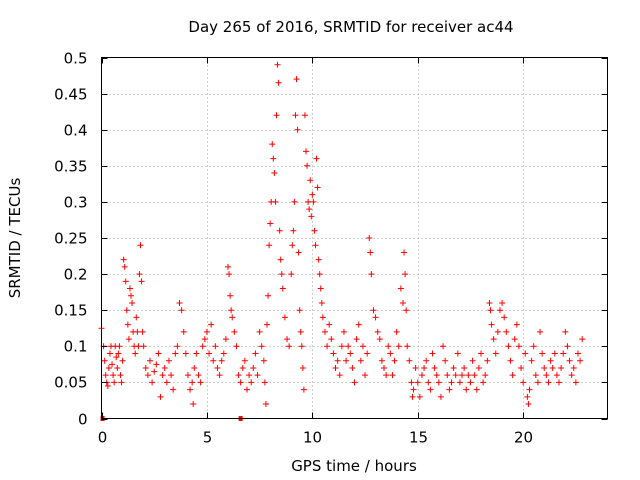 Image resolution: width=640 pixels, height=480 pixels. I want to click on y-tick-label: 0.35, so click(70, 167).